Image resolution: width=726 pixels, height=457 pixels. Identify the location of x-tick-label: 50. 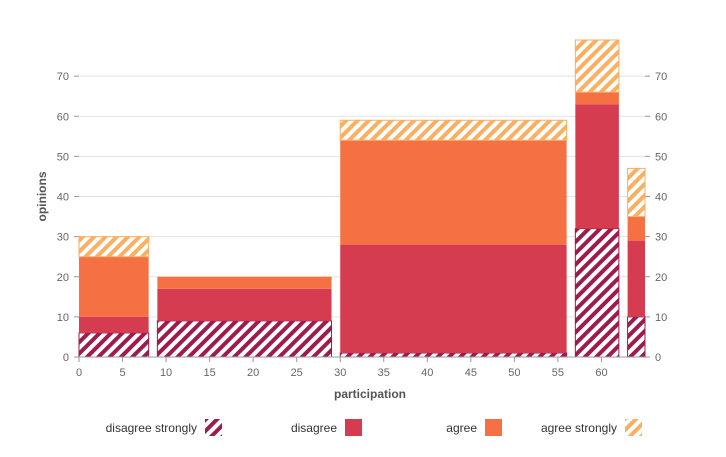
(514, 373).